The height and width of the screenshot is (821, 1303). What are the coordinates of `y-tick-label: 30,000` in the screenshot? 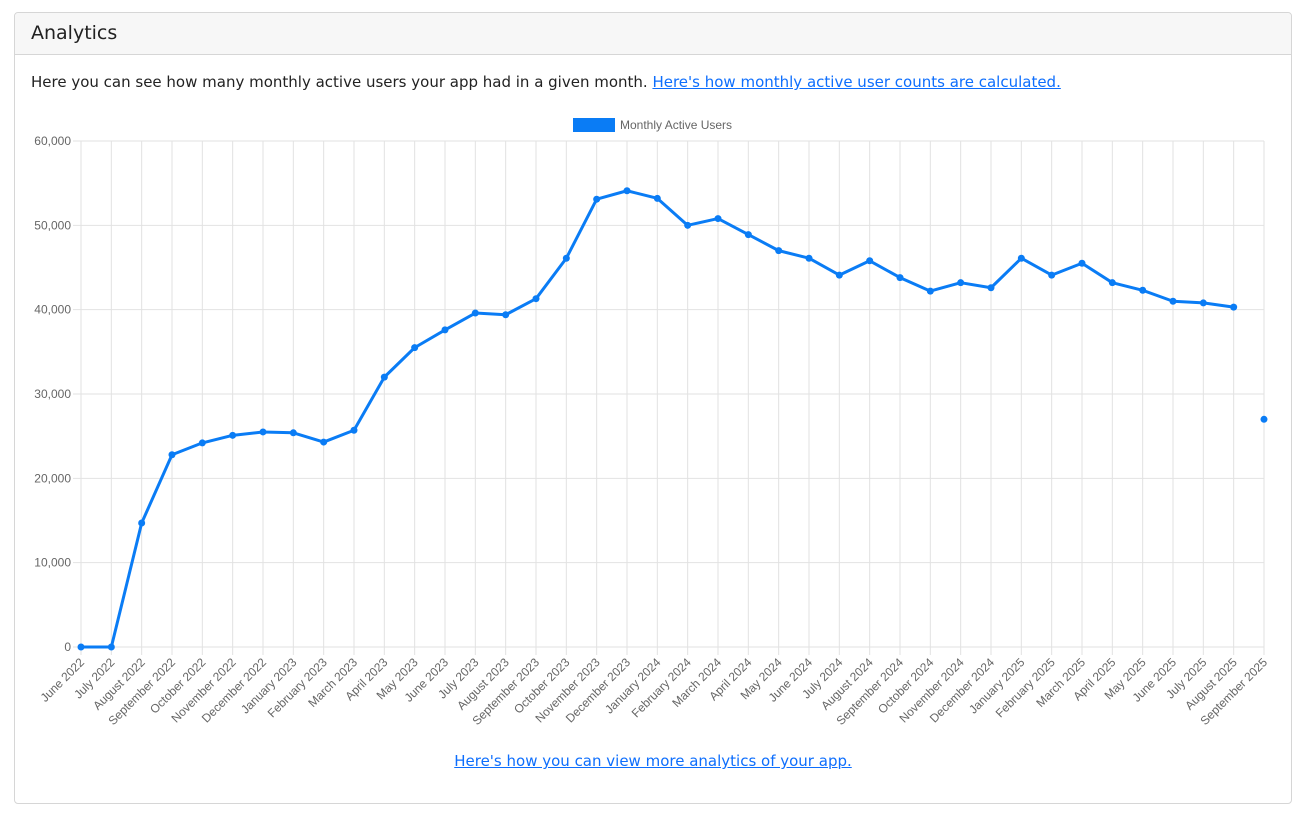 It's located at (52, 394).